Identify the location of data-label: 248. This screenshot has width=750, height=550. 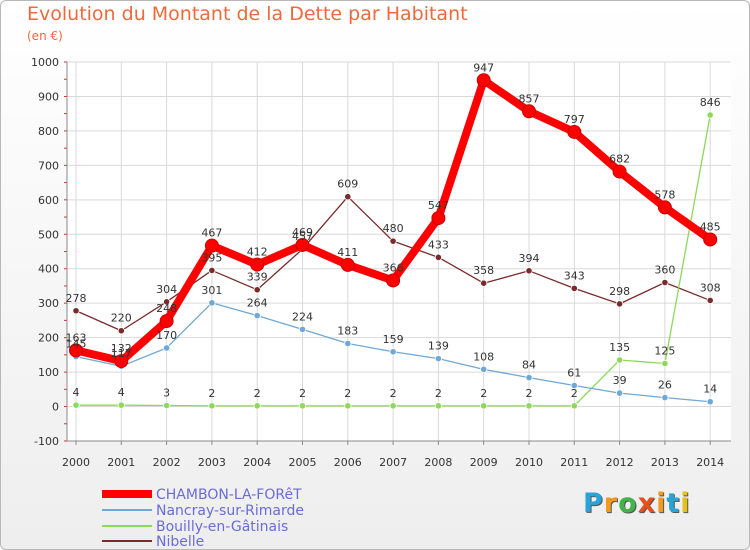
(166, 308).